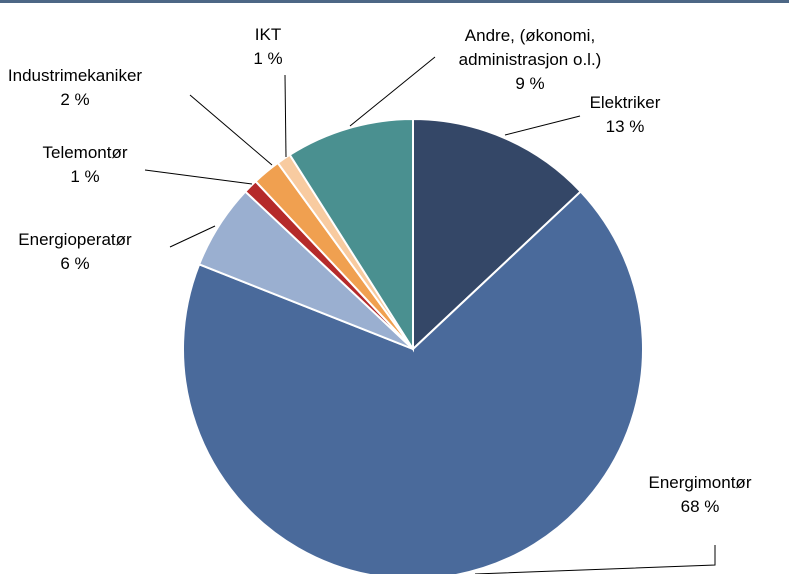 This screenshot has width=789, height=574. Describe the element at coordinates (625, 126) in the screenshot. I see `value-label: 13 %` at that location.